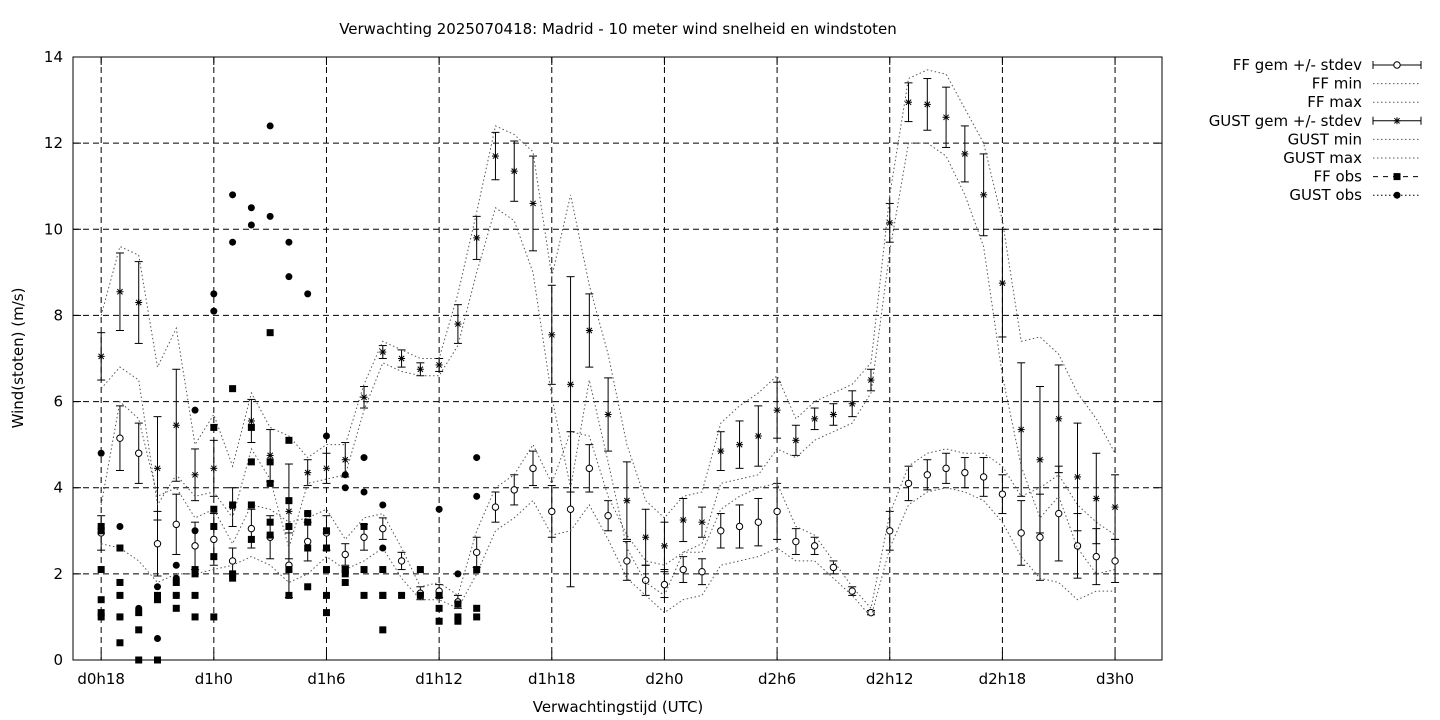  What do you see at coordinates (53, 57) in the screenshot?
I see `y-tick-label: 14` at bounding box center [53, 57].